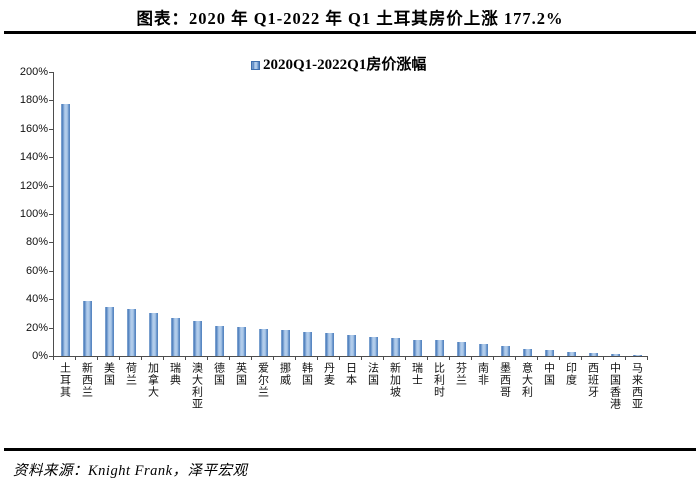 This screenshot has width=700, height=492. What do you see at coordinates (33, 185) in the screenshot?
I see `y-axis-tick-label: 120%` at bounding box center [33, 185].